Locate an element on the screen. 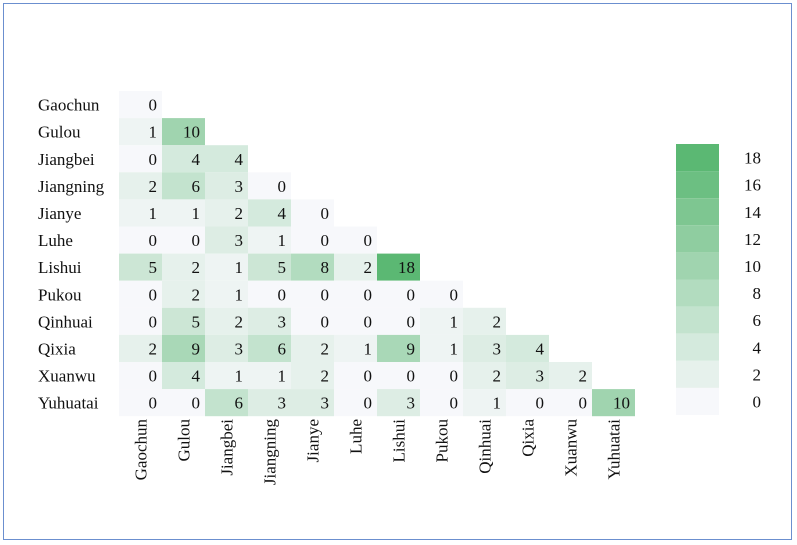  column-label: Gaochun is located at coordinates (141, 450).